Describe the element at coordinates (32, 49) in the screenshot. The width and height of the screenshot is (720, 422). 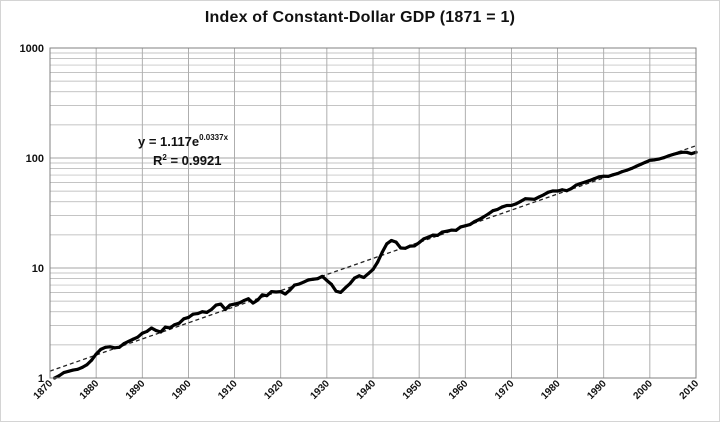
I see `y-tick-label: 1000` at that location.